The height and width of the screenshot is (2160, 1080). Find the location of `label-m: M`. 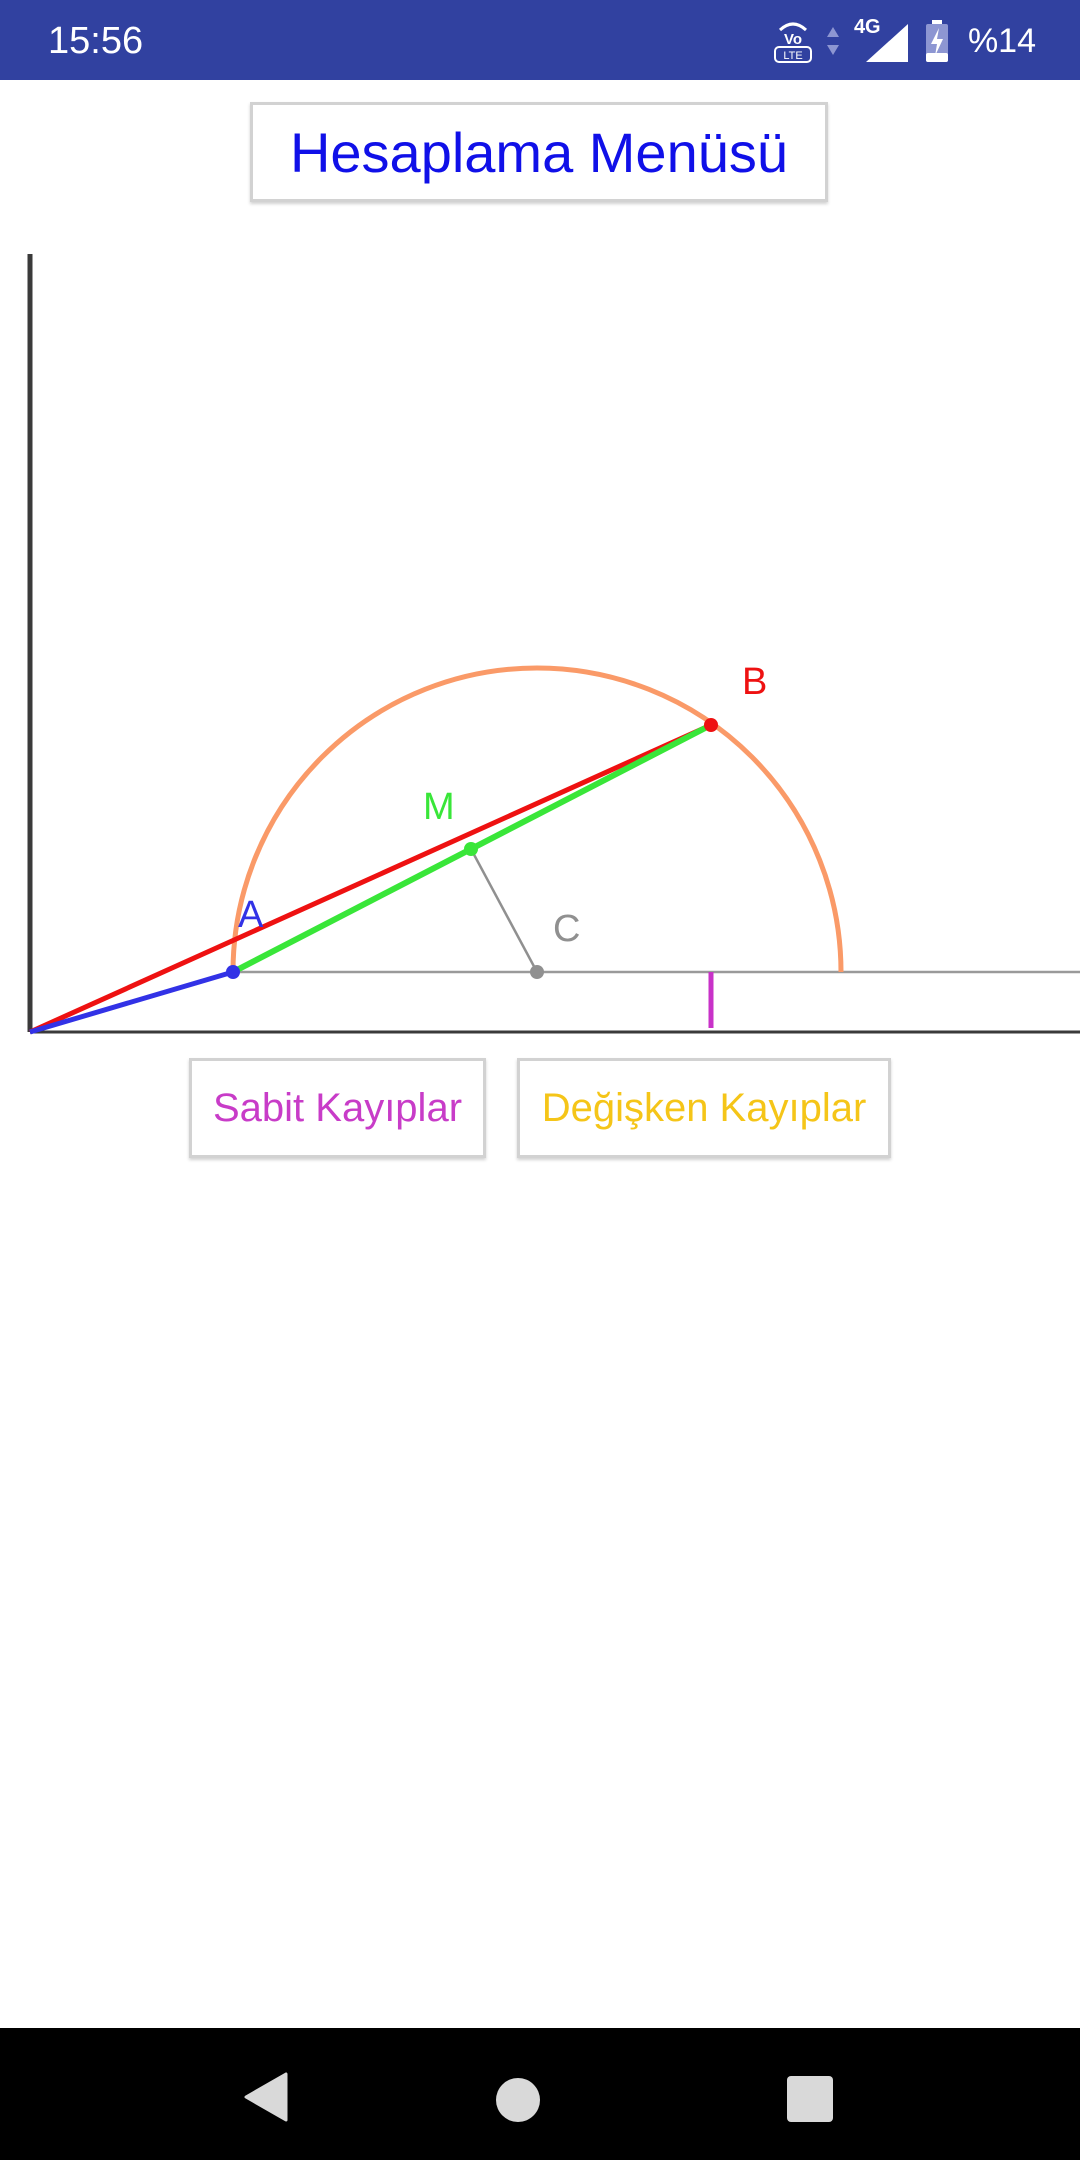

label-m: M is located at coordinates (439, 807).